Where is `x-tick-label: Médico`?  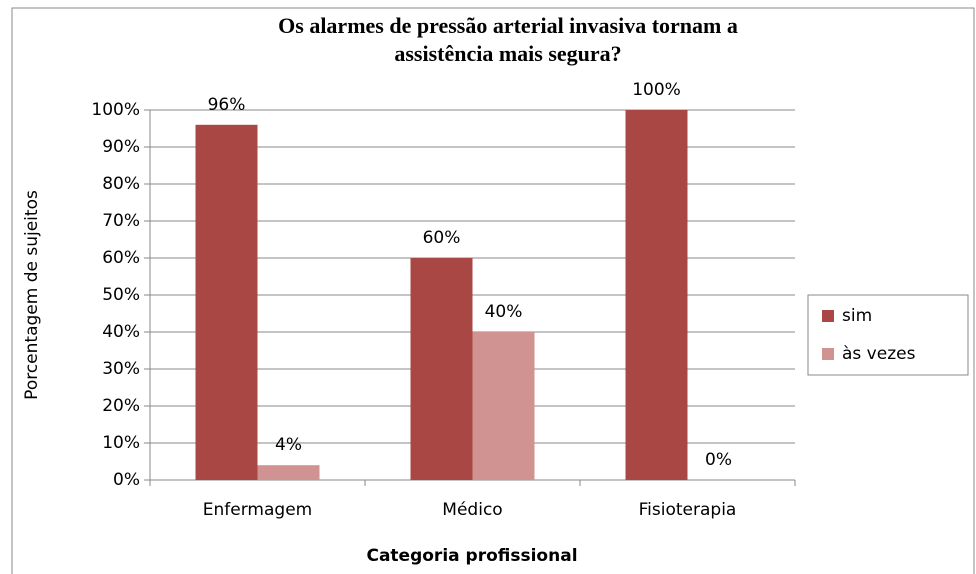 x-tick-label: Médico is located at coordinates (472, 510).